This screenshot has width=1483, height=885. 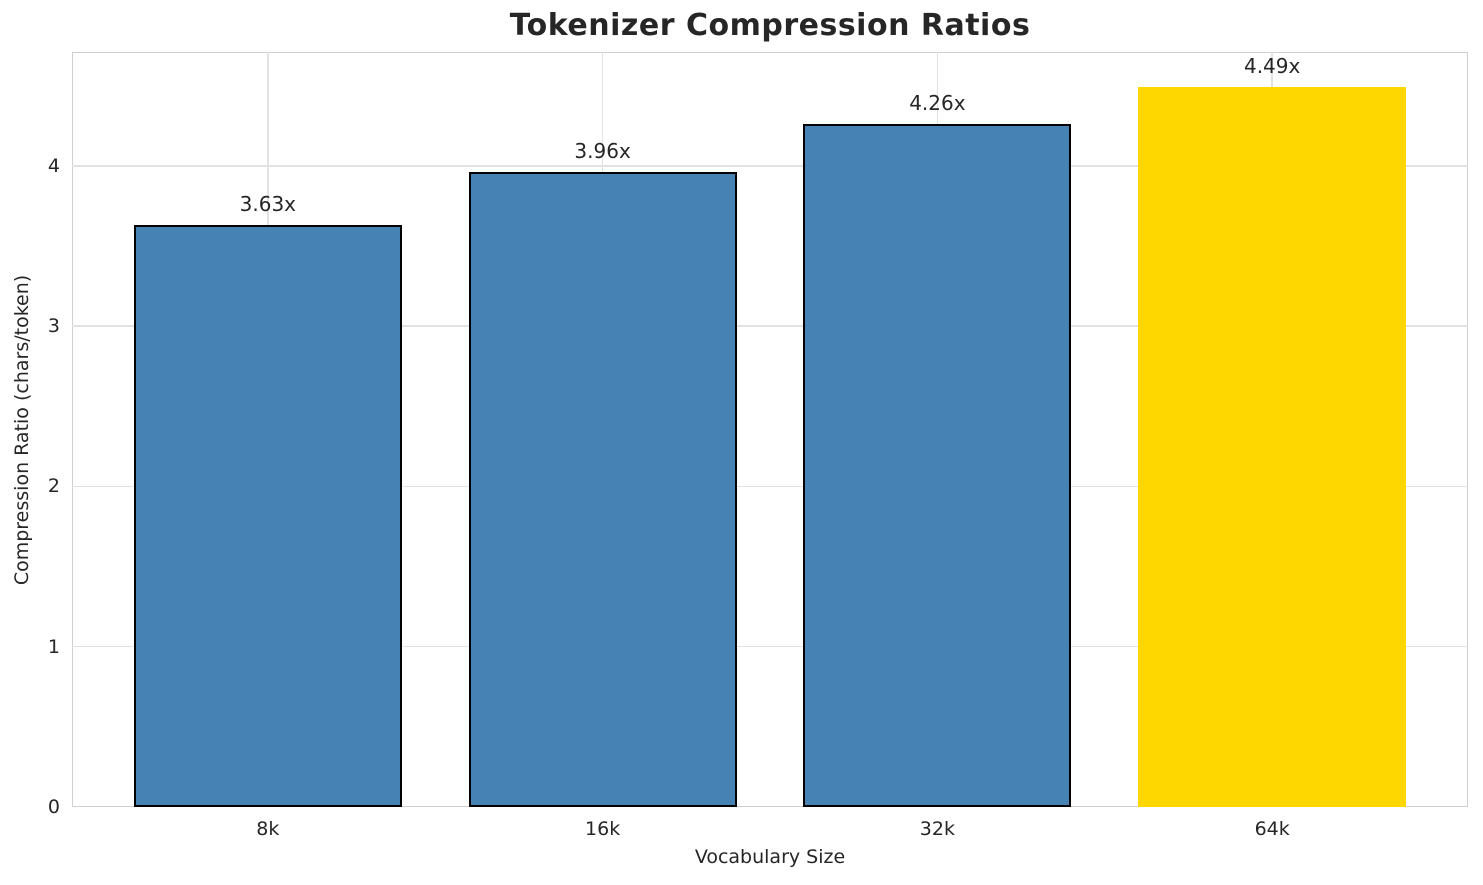 I want to click on x-axis-label: Vocabulary Size, so click(x=770, y=857).